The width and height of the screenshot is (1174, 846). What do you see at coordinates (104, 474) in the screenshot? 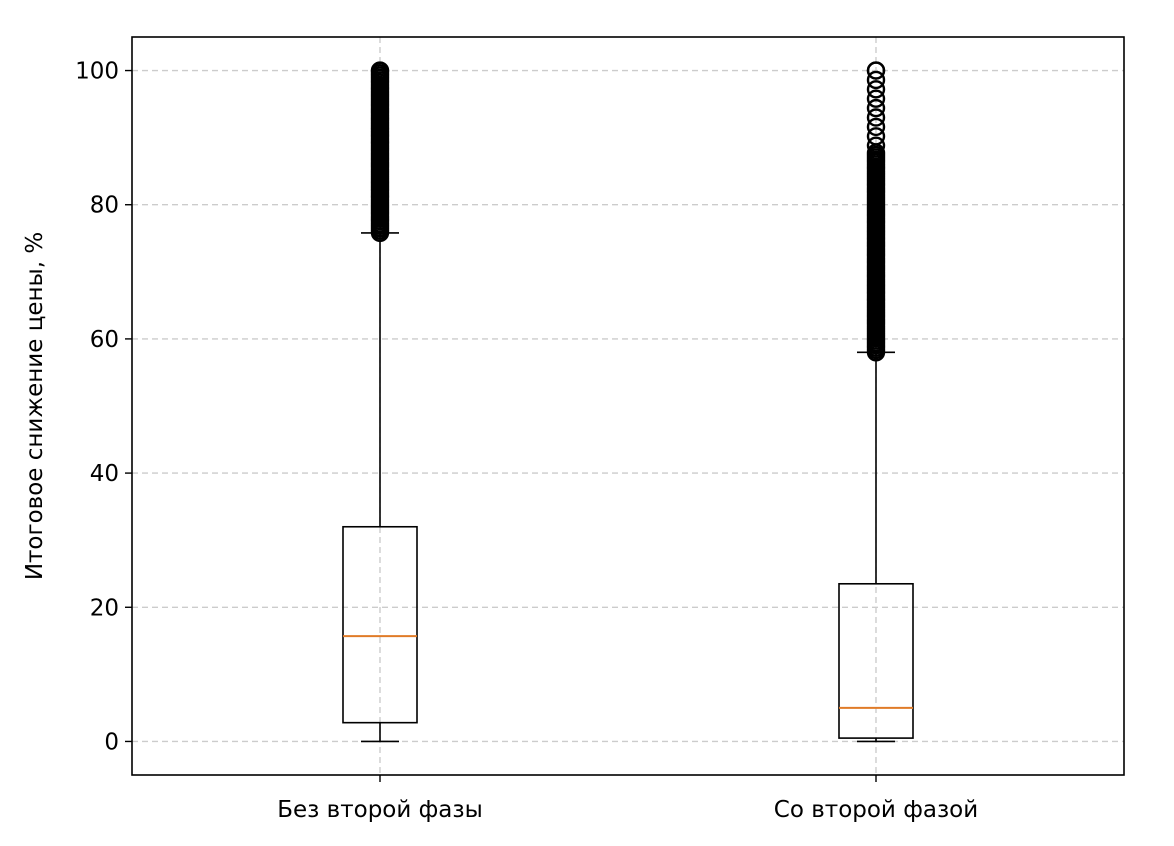
I see `y-tick-label: 40` at bounding box center [104, 474].